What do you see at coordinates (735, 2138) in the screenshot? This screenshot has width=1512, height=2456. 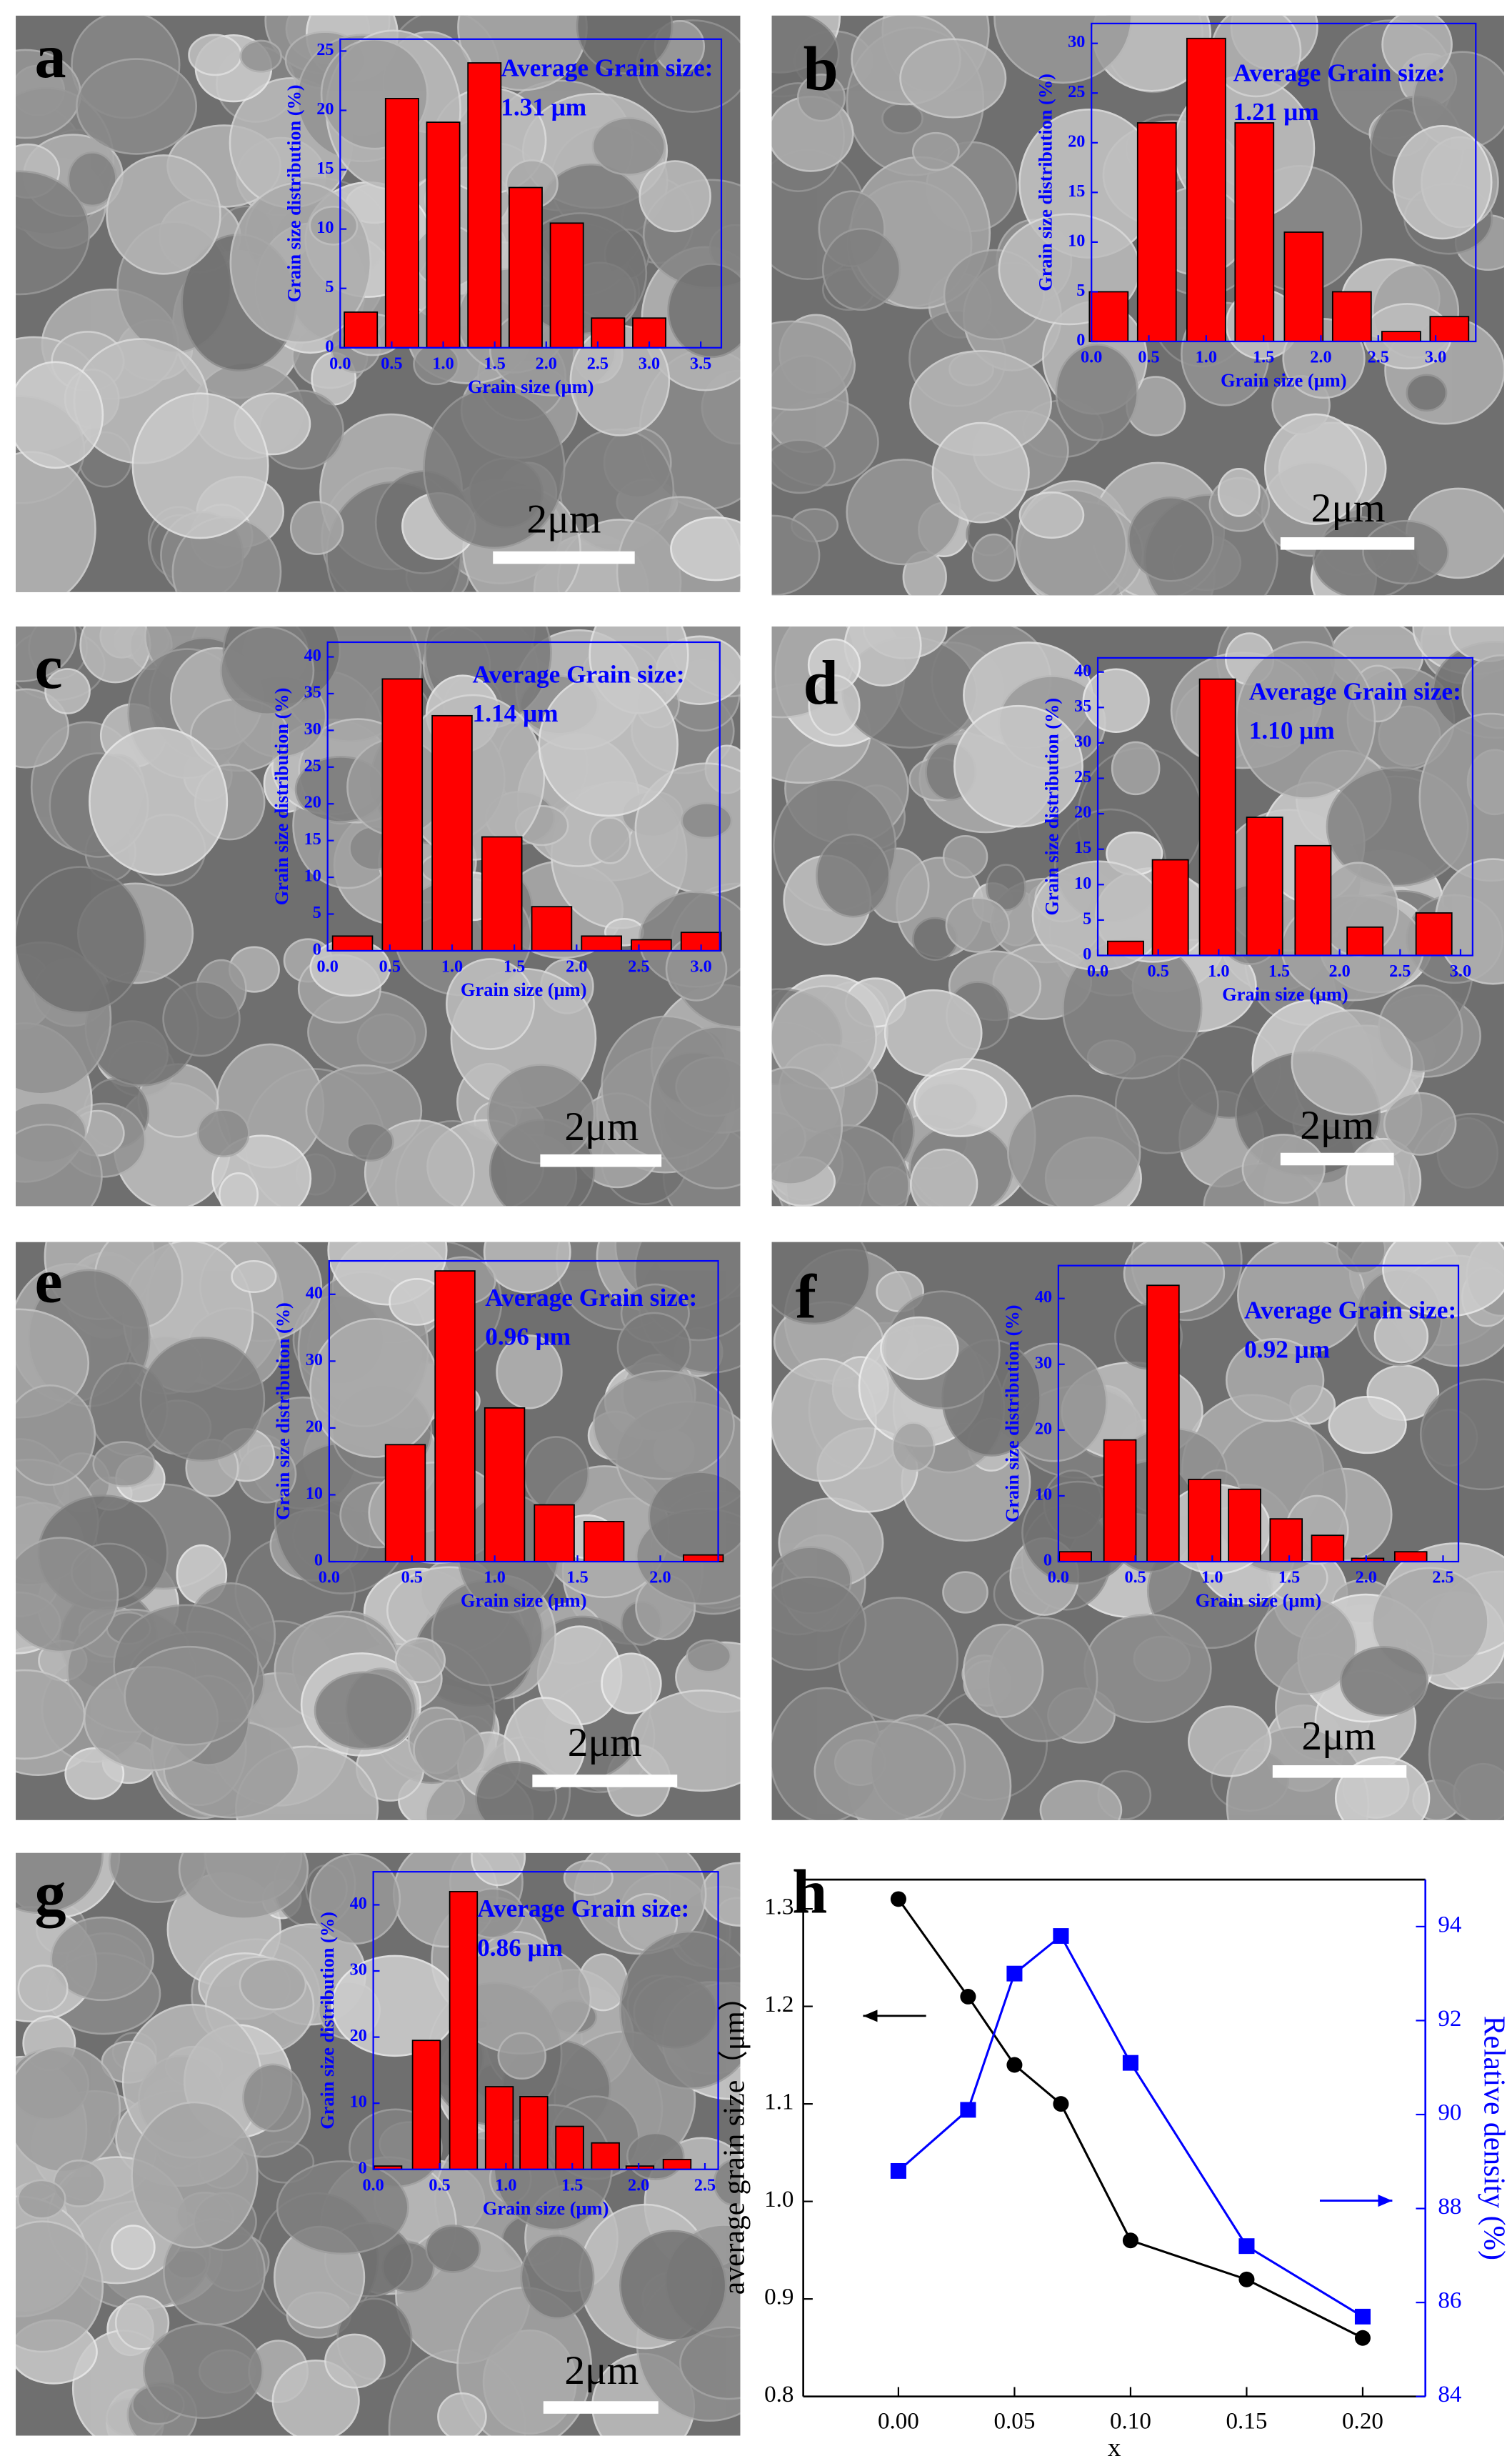 I see `y-axis-label: average grain size（μm）` at bounding box center [735, 2138].